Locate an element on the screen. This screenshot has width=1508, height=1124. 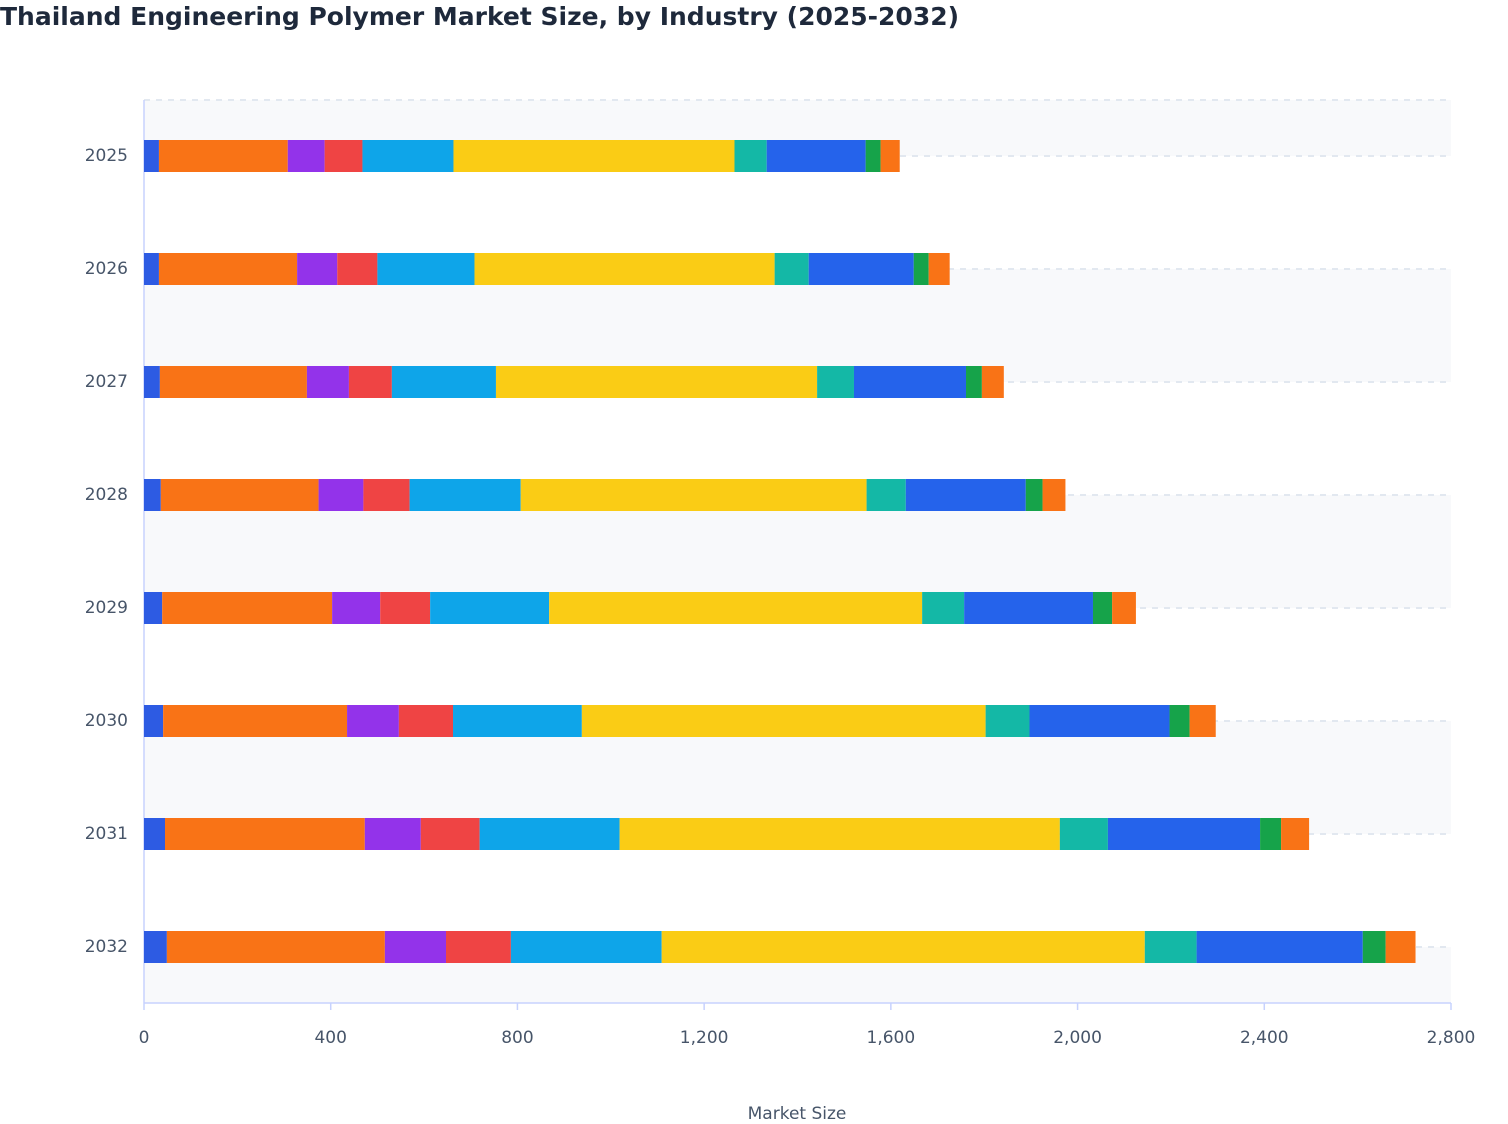
y-tick-label: 2028 is located at coordinates (106, 495).